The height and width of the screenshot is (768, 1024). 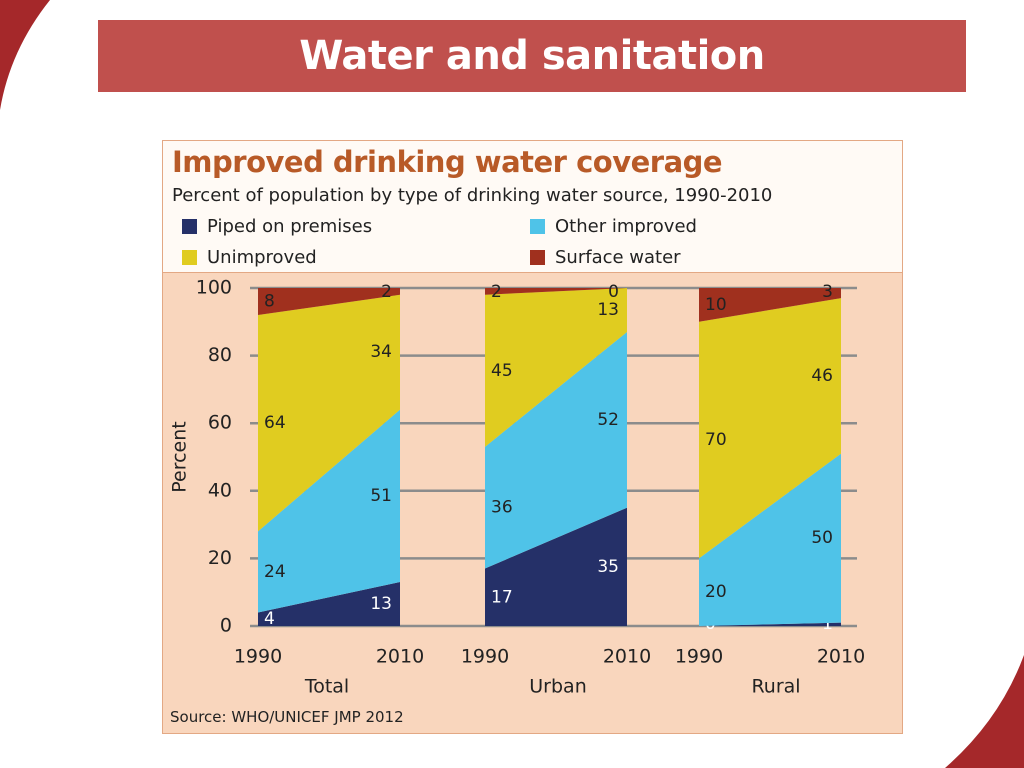 I want to click on data-label-urban-other-improved-2010: 52, so click(x=608, y=420).